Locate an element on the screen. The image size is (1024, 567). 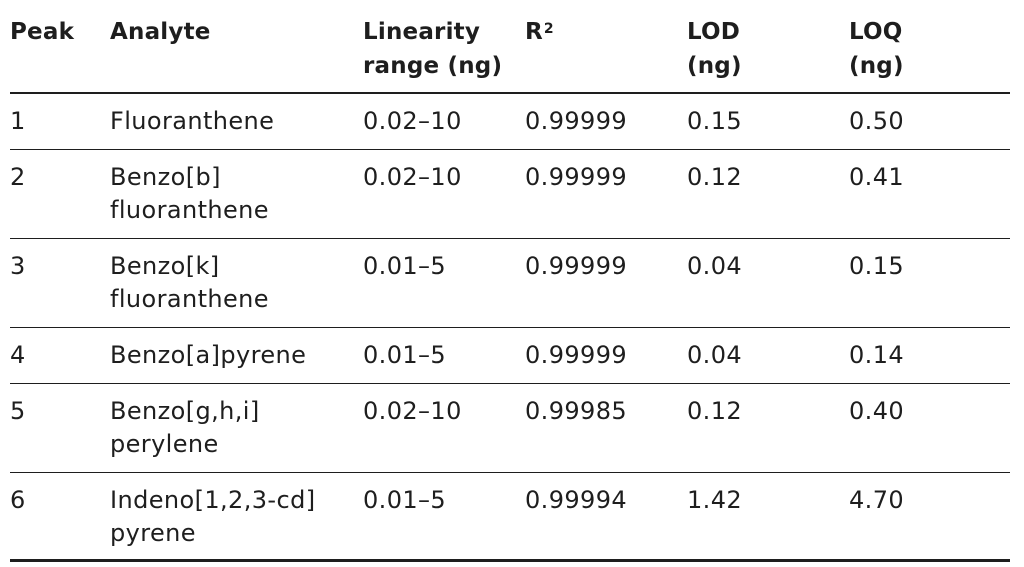
header-lod: LOD (ng) is located at coordinates (768, 52).